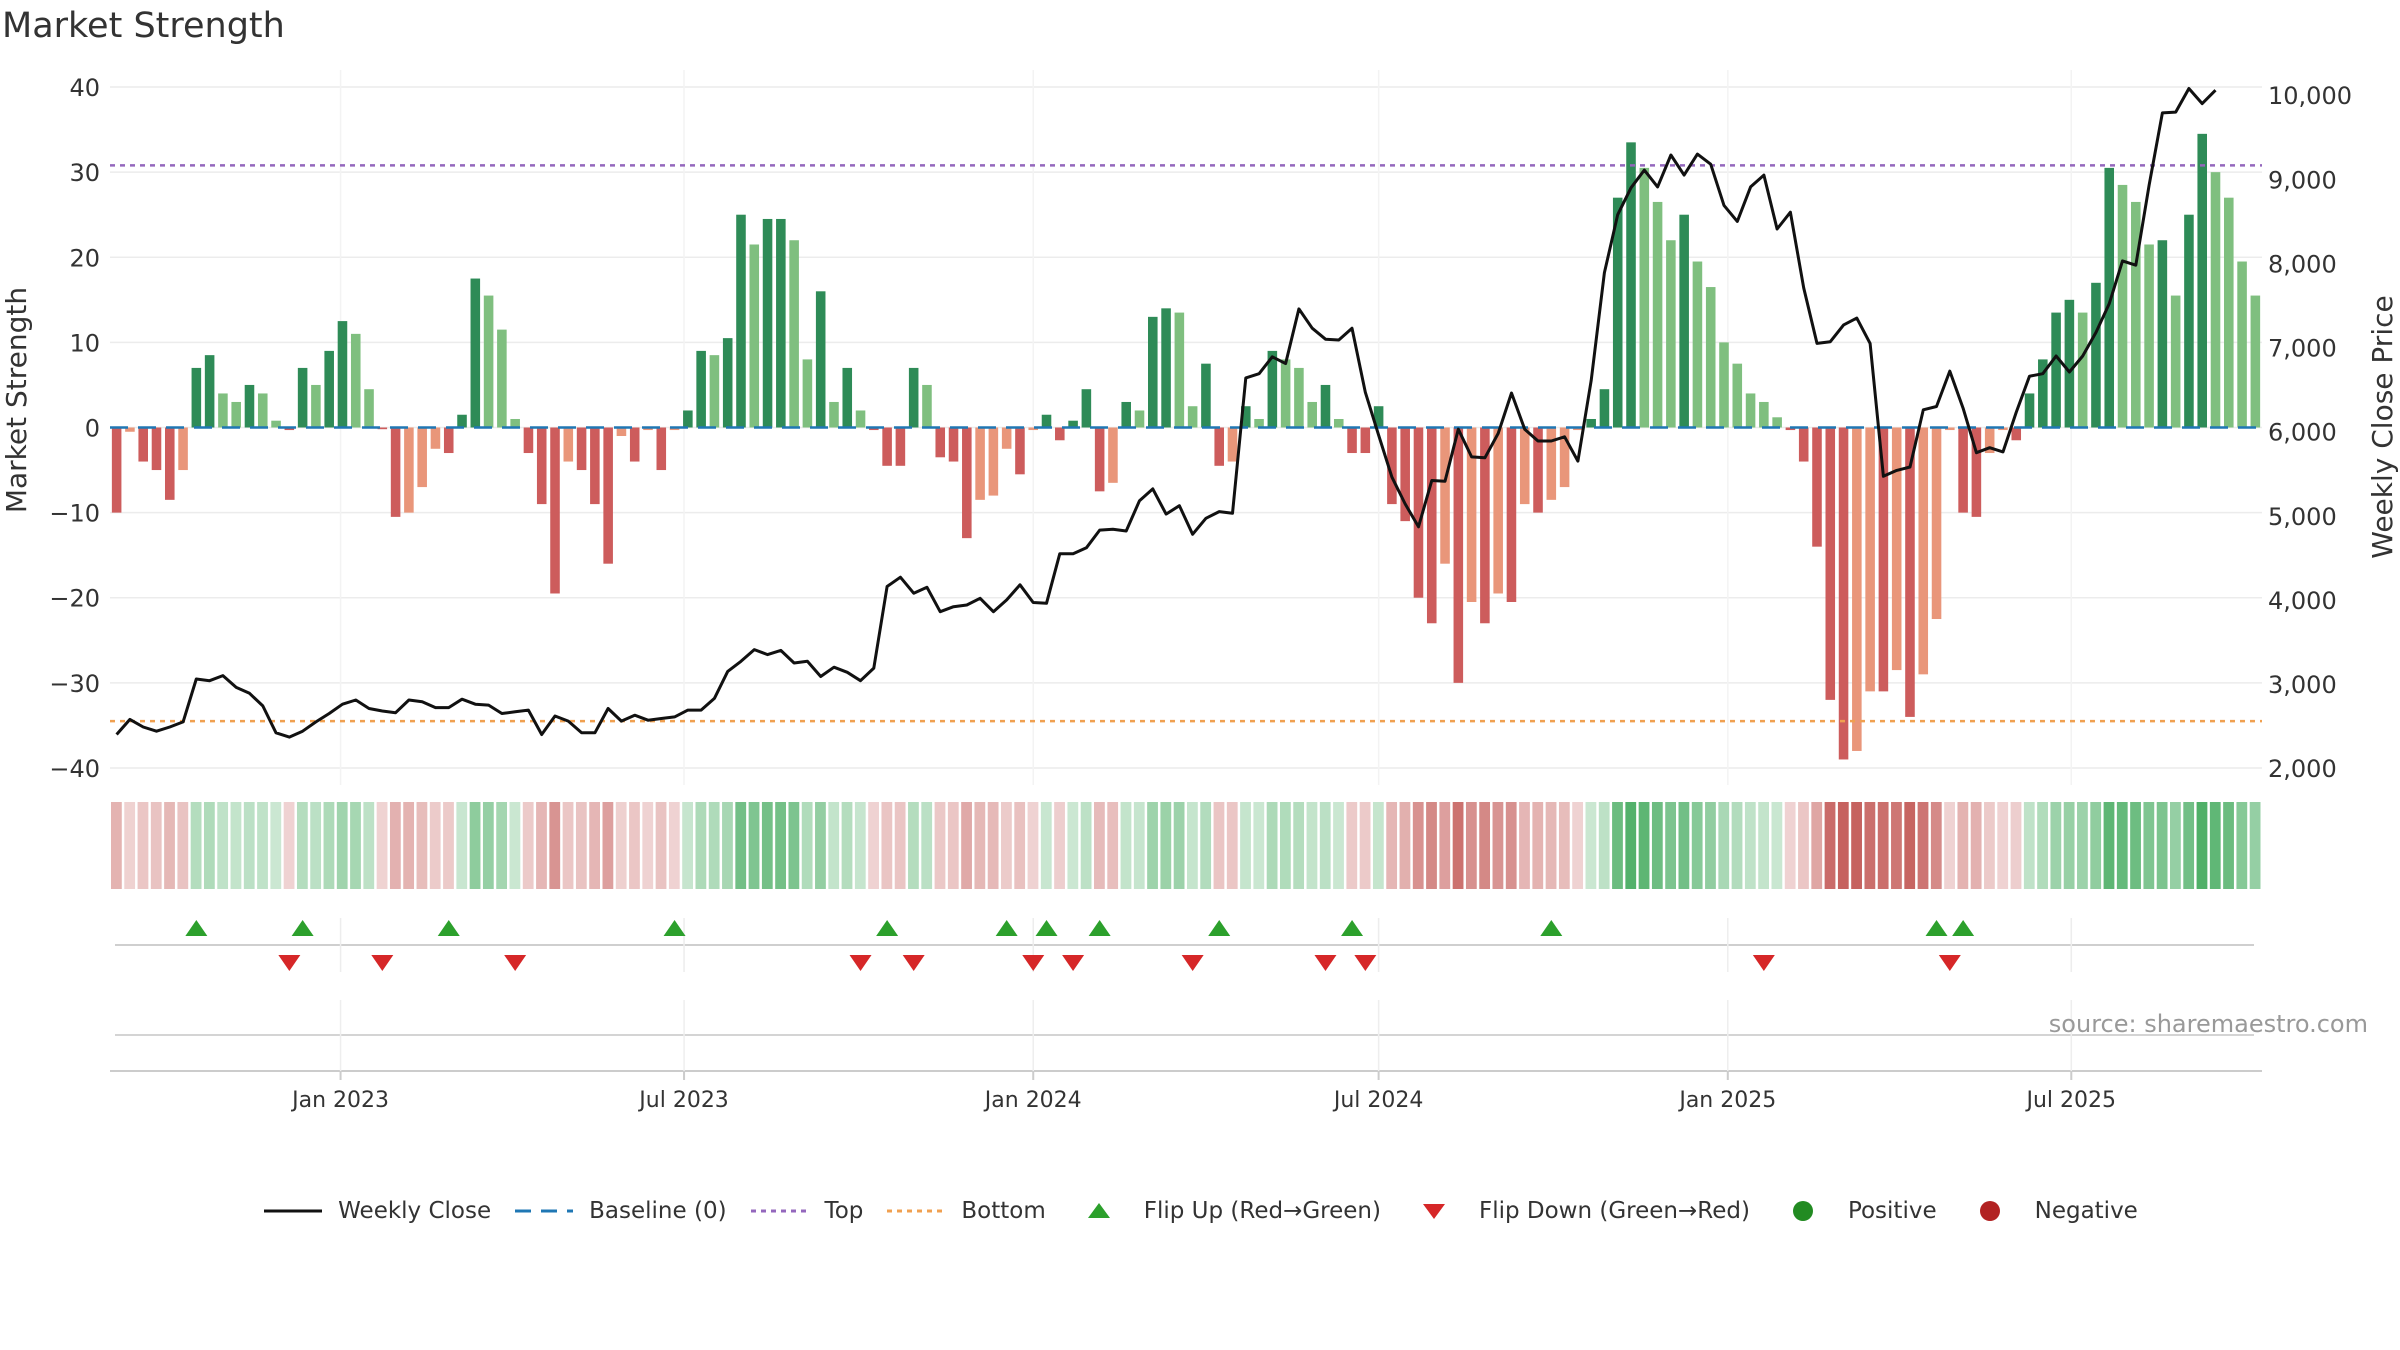 The width and height of the screenshot is (2400, 1350). Describe the element at coordinates (1099, 1211) in the screenshot. I see `triangle-up-icon` at that location.